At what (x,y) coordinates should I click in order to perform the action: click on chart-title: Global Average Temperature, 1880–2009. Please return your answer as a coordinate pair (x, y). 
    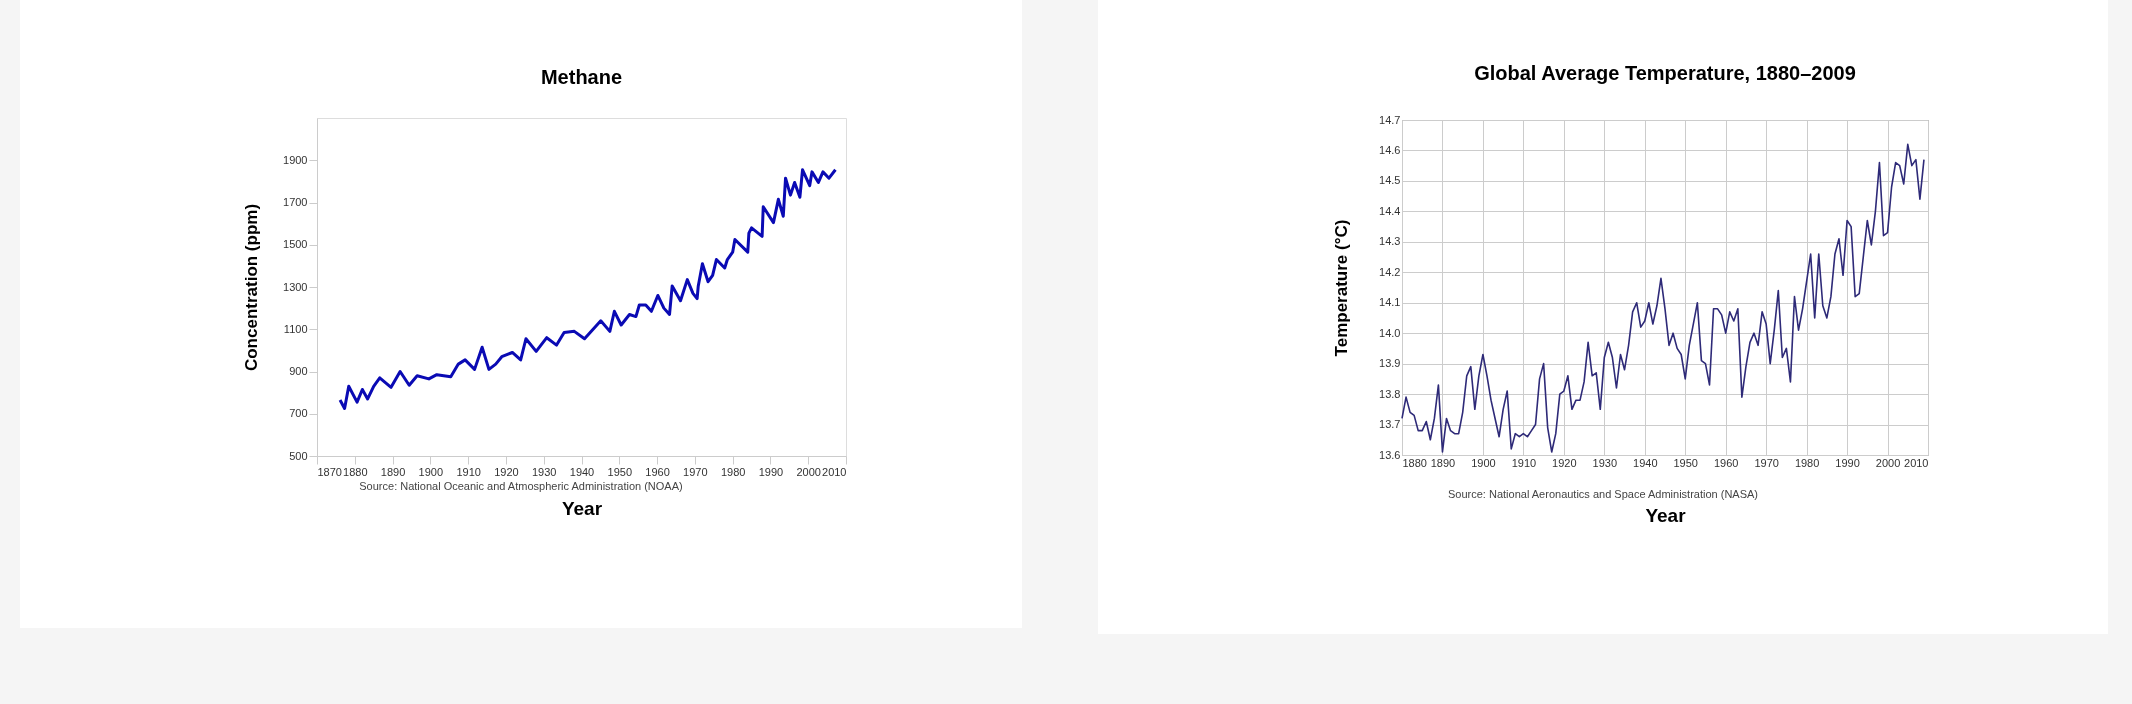
    Looking at the image, I should click on (1665, 73).